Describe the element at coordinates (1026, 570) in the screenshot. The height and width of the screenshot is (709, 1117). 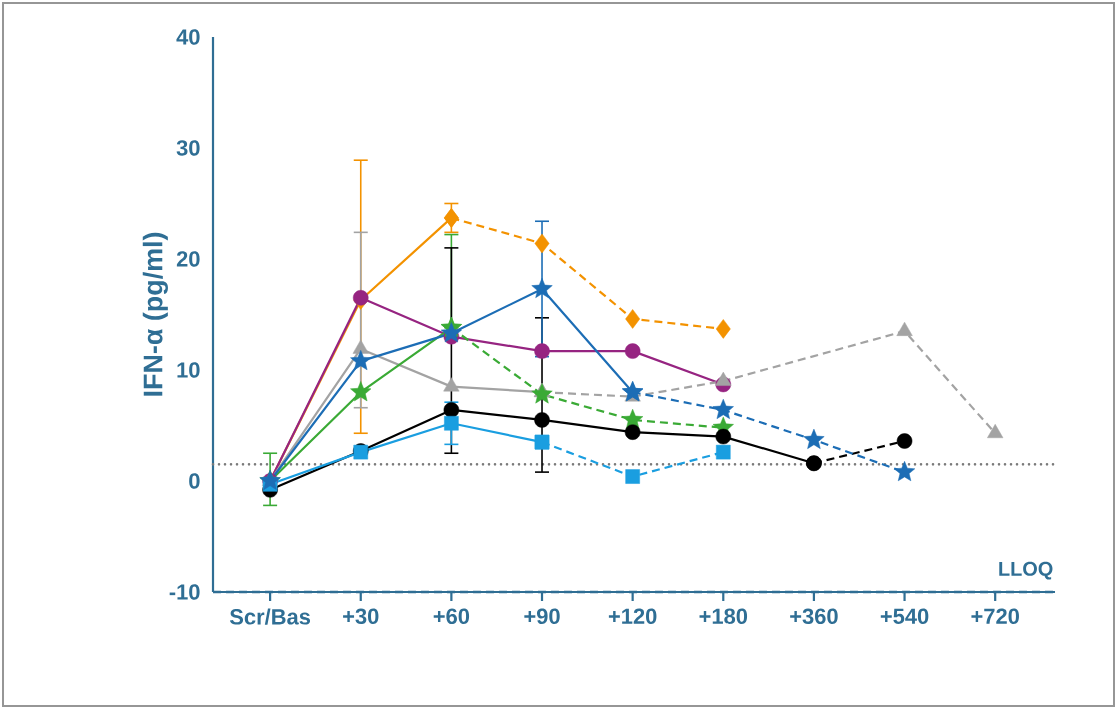
I see `ref-line-label: LLOQ` at that location.